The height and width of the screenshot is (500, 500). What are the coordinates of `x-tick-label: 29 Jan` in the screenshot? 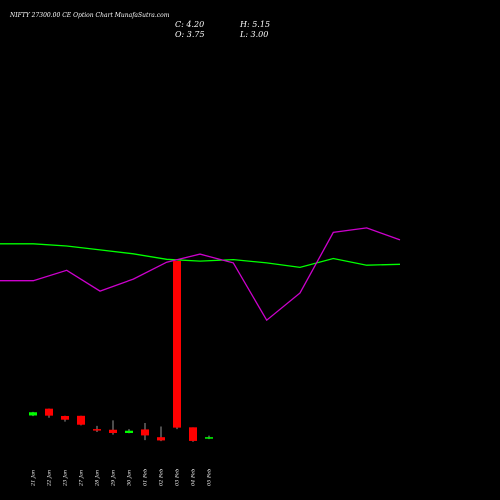 It's located at (114, 478).